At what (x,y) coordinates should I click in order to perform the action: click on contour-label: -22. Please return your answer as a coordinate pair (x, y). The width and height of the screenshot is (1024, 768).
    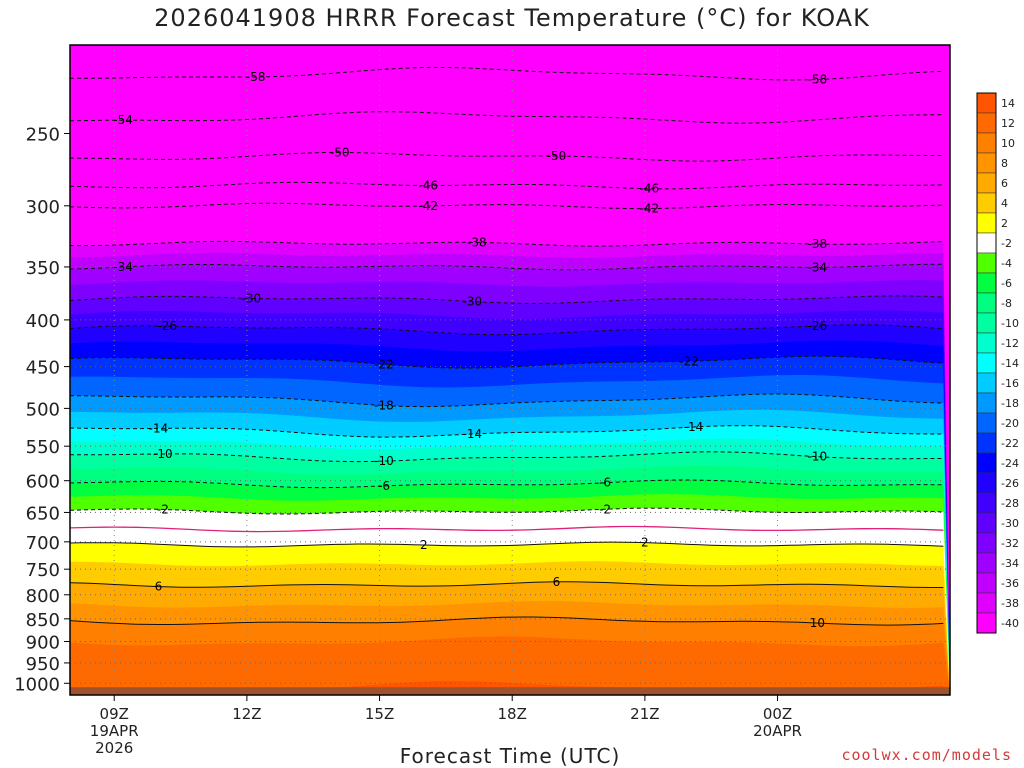
    Looking at the image, I should click on (384, 364).